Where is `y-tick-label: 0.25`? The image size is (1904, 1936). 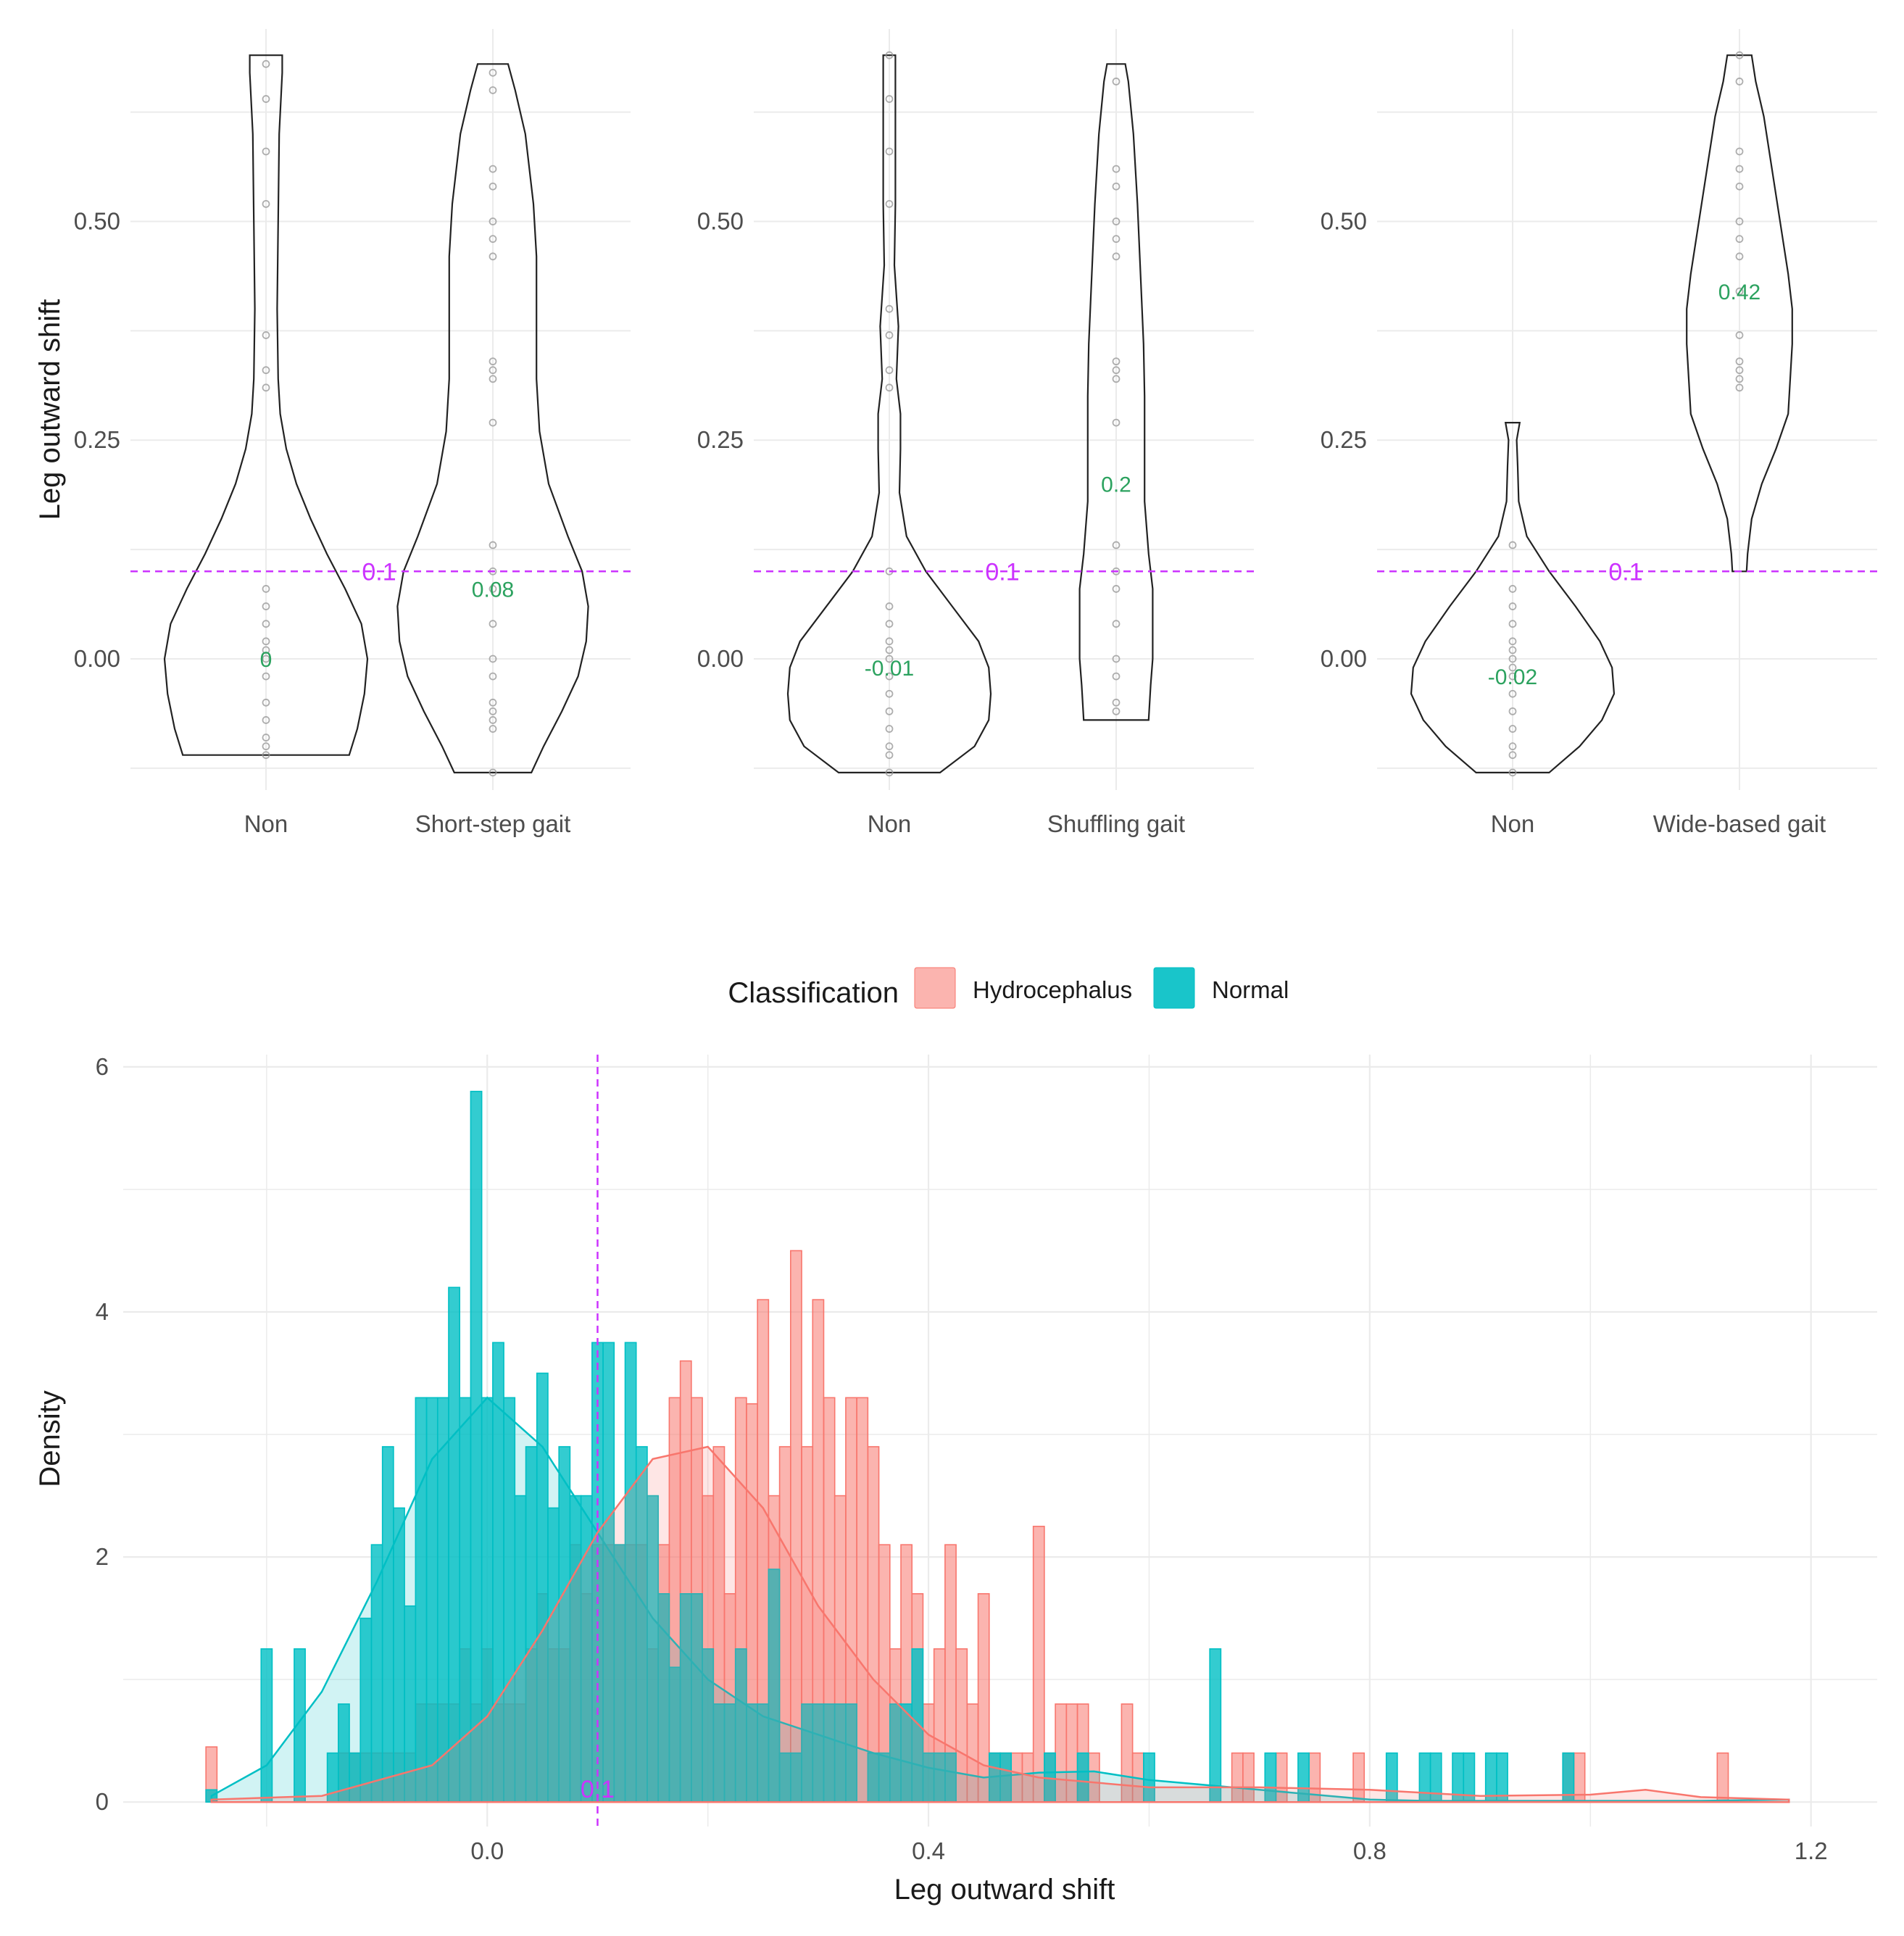
y-tick-label: 0.25 is located at coordinates (1344, 439).